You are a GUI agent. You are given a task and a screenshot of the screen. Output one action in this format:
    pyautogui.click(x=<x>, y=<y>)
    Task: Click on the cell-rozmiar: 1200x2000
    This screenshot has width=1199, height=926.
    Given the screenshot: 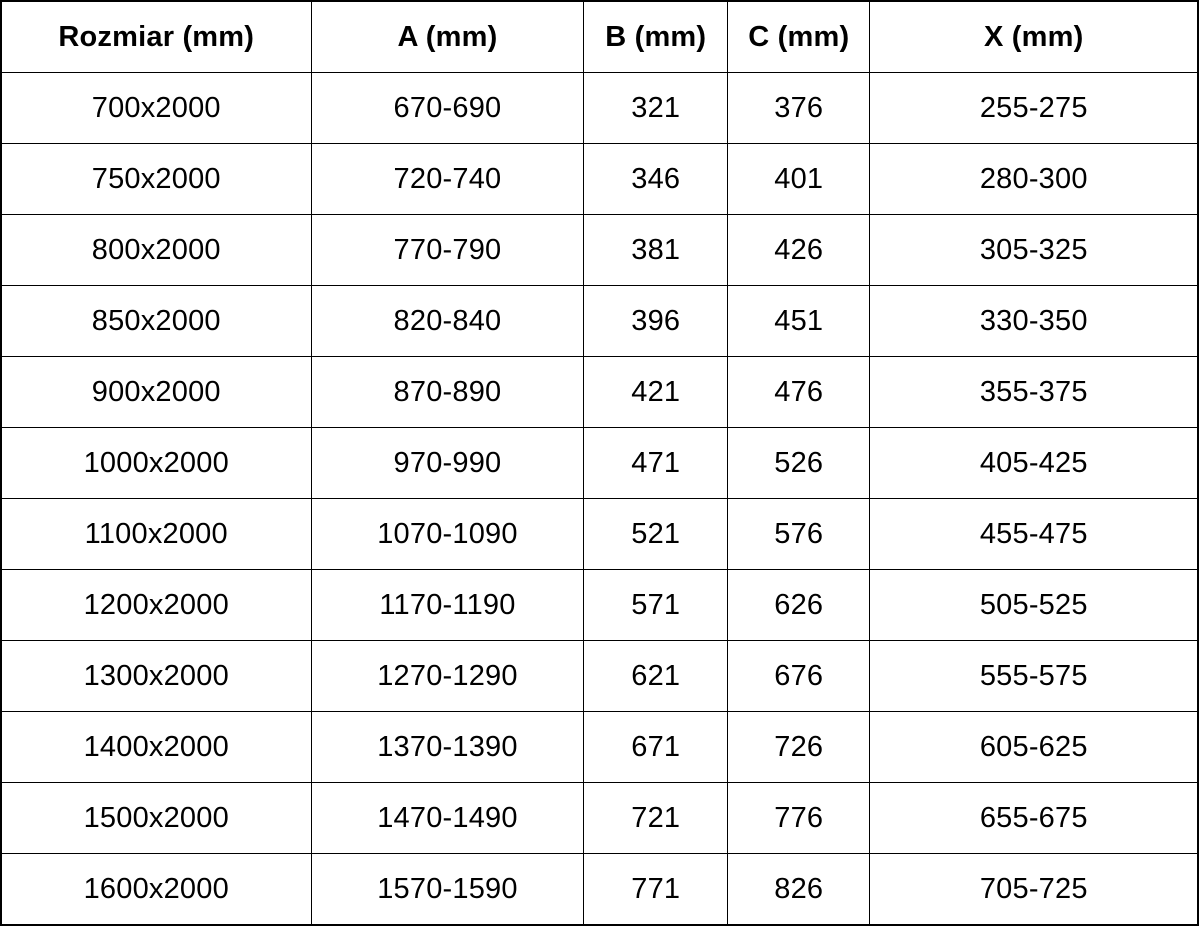 What is the action you would take?
    pyautogui.click(x=156, y=605)
    